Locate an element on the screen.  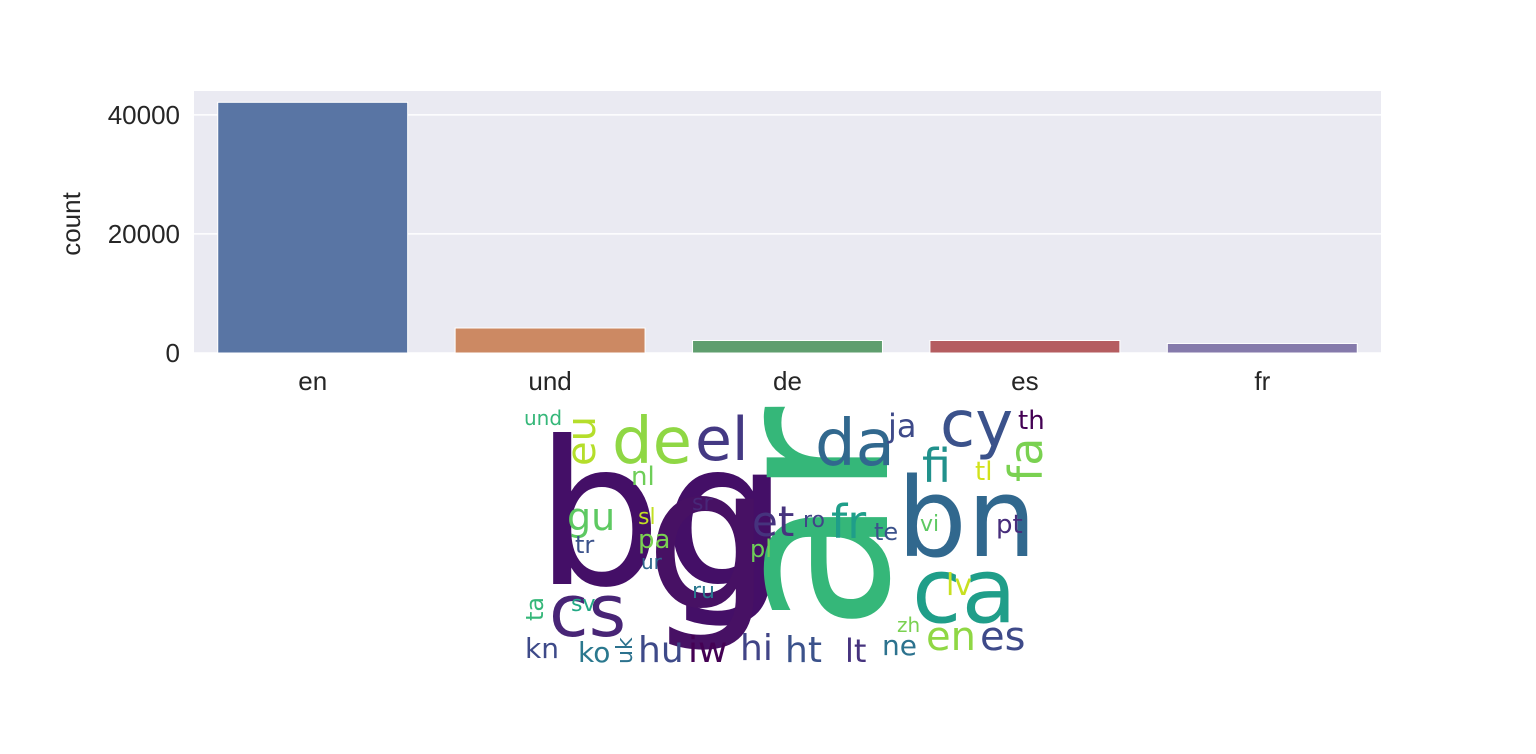
word-cloud-word: zh is located at coordinates (908, 625).